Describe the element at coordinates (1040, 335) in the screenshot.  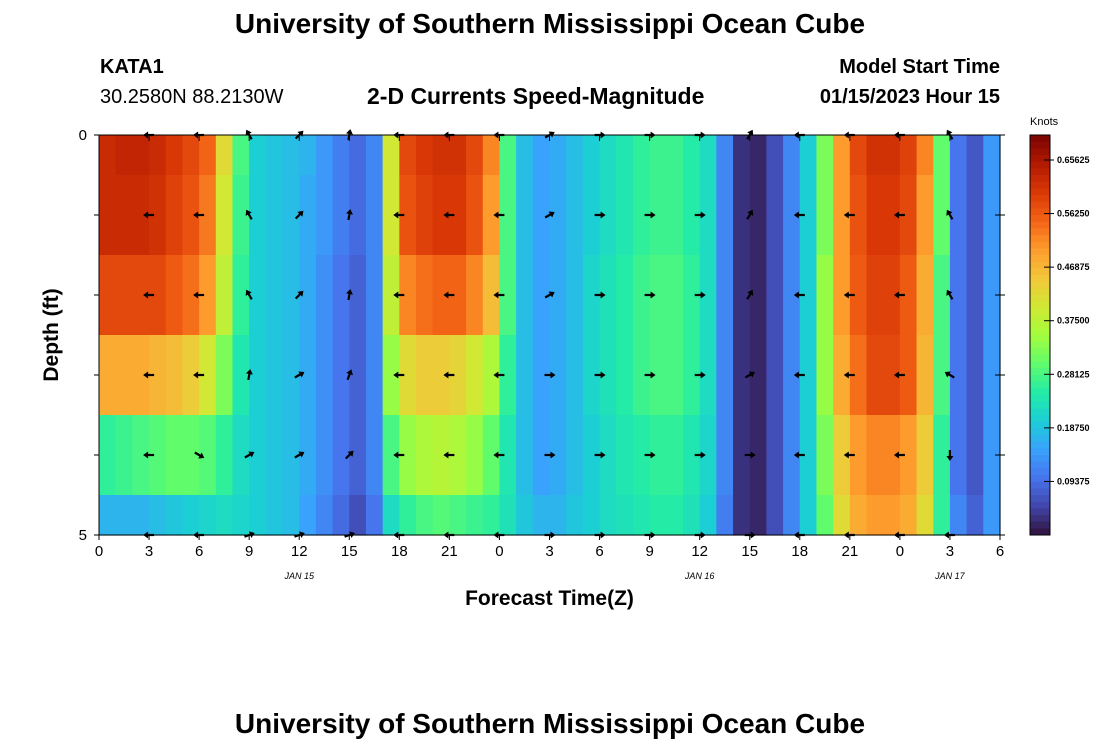
I see `colorbar-frame` at that location.